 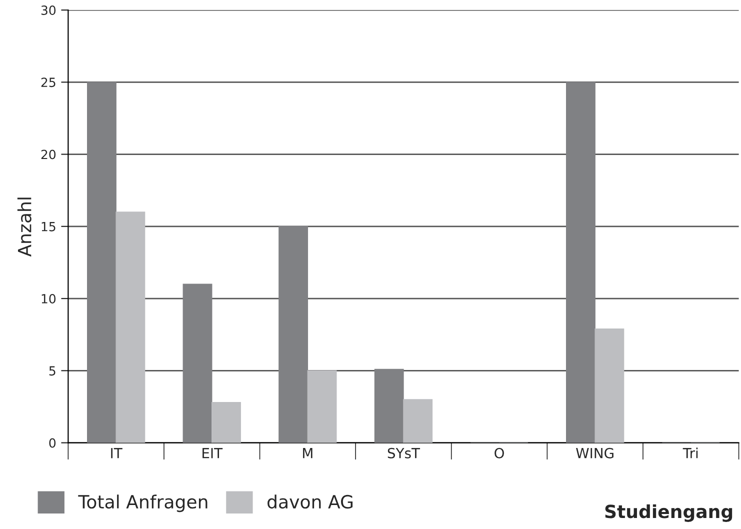 What do you see at coordinates (595, 453) in the screenshot?
I see `x-tick-label: WING` at bounding box center [595, 453].